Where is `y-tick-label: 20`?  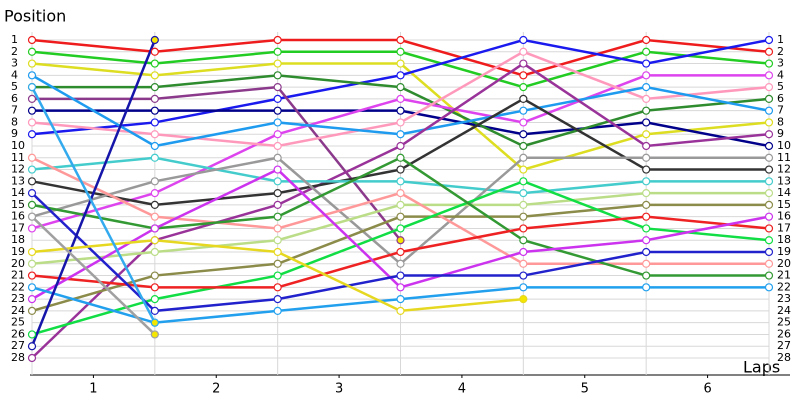
y-tick-label: 20 is located at coordinates (18, 263).